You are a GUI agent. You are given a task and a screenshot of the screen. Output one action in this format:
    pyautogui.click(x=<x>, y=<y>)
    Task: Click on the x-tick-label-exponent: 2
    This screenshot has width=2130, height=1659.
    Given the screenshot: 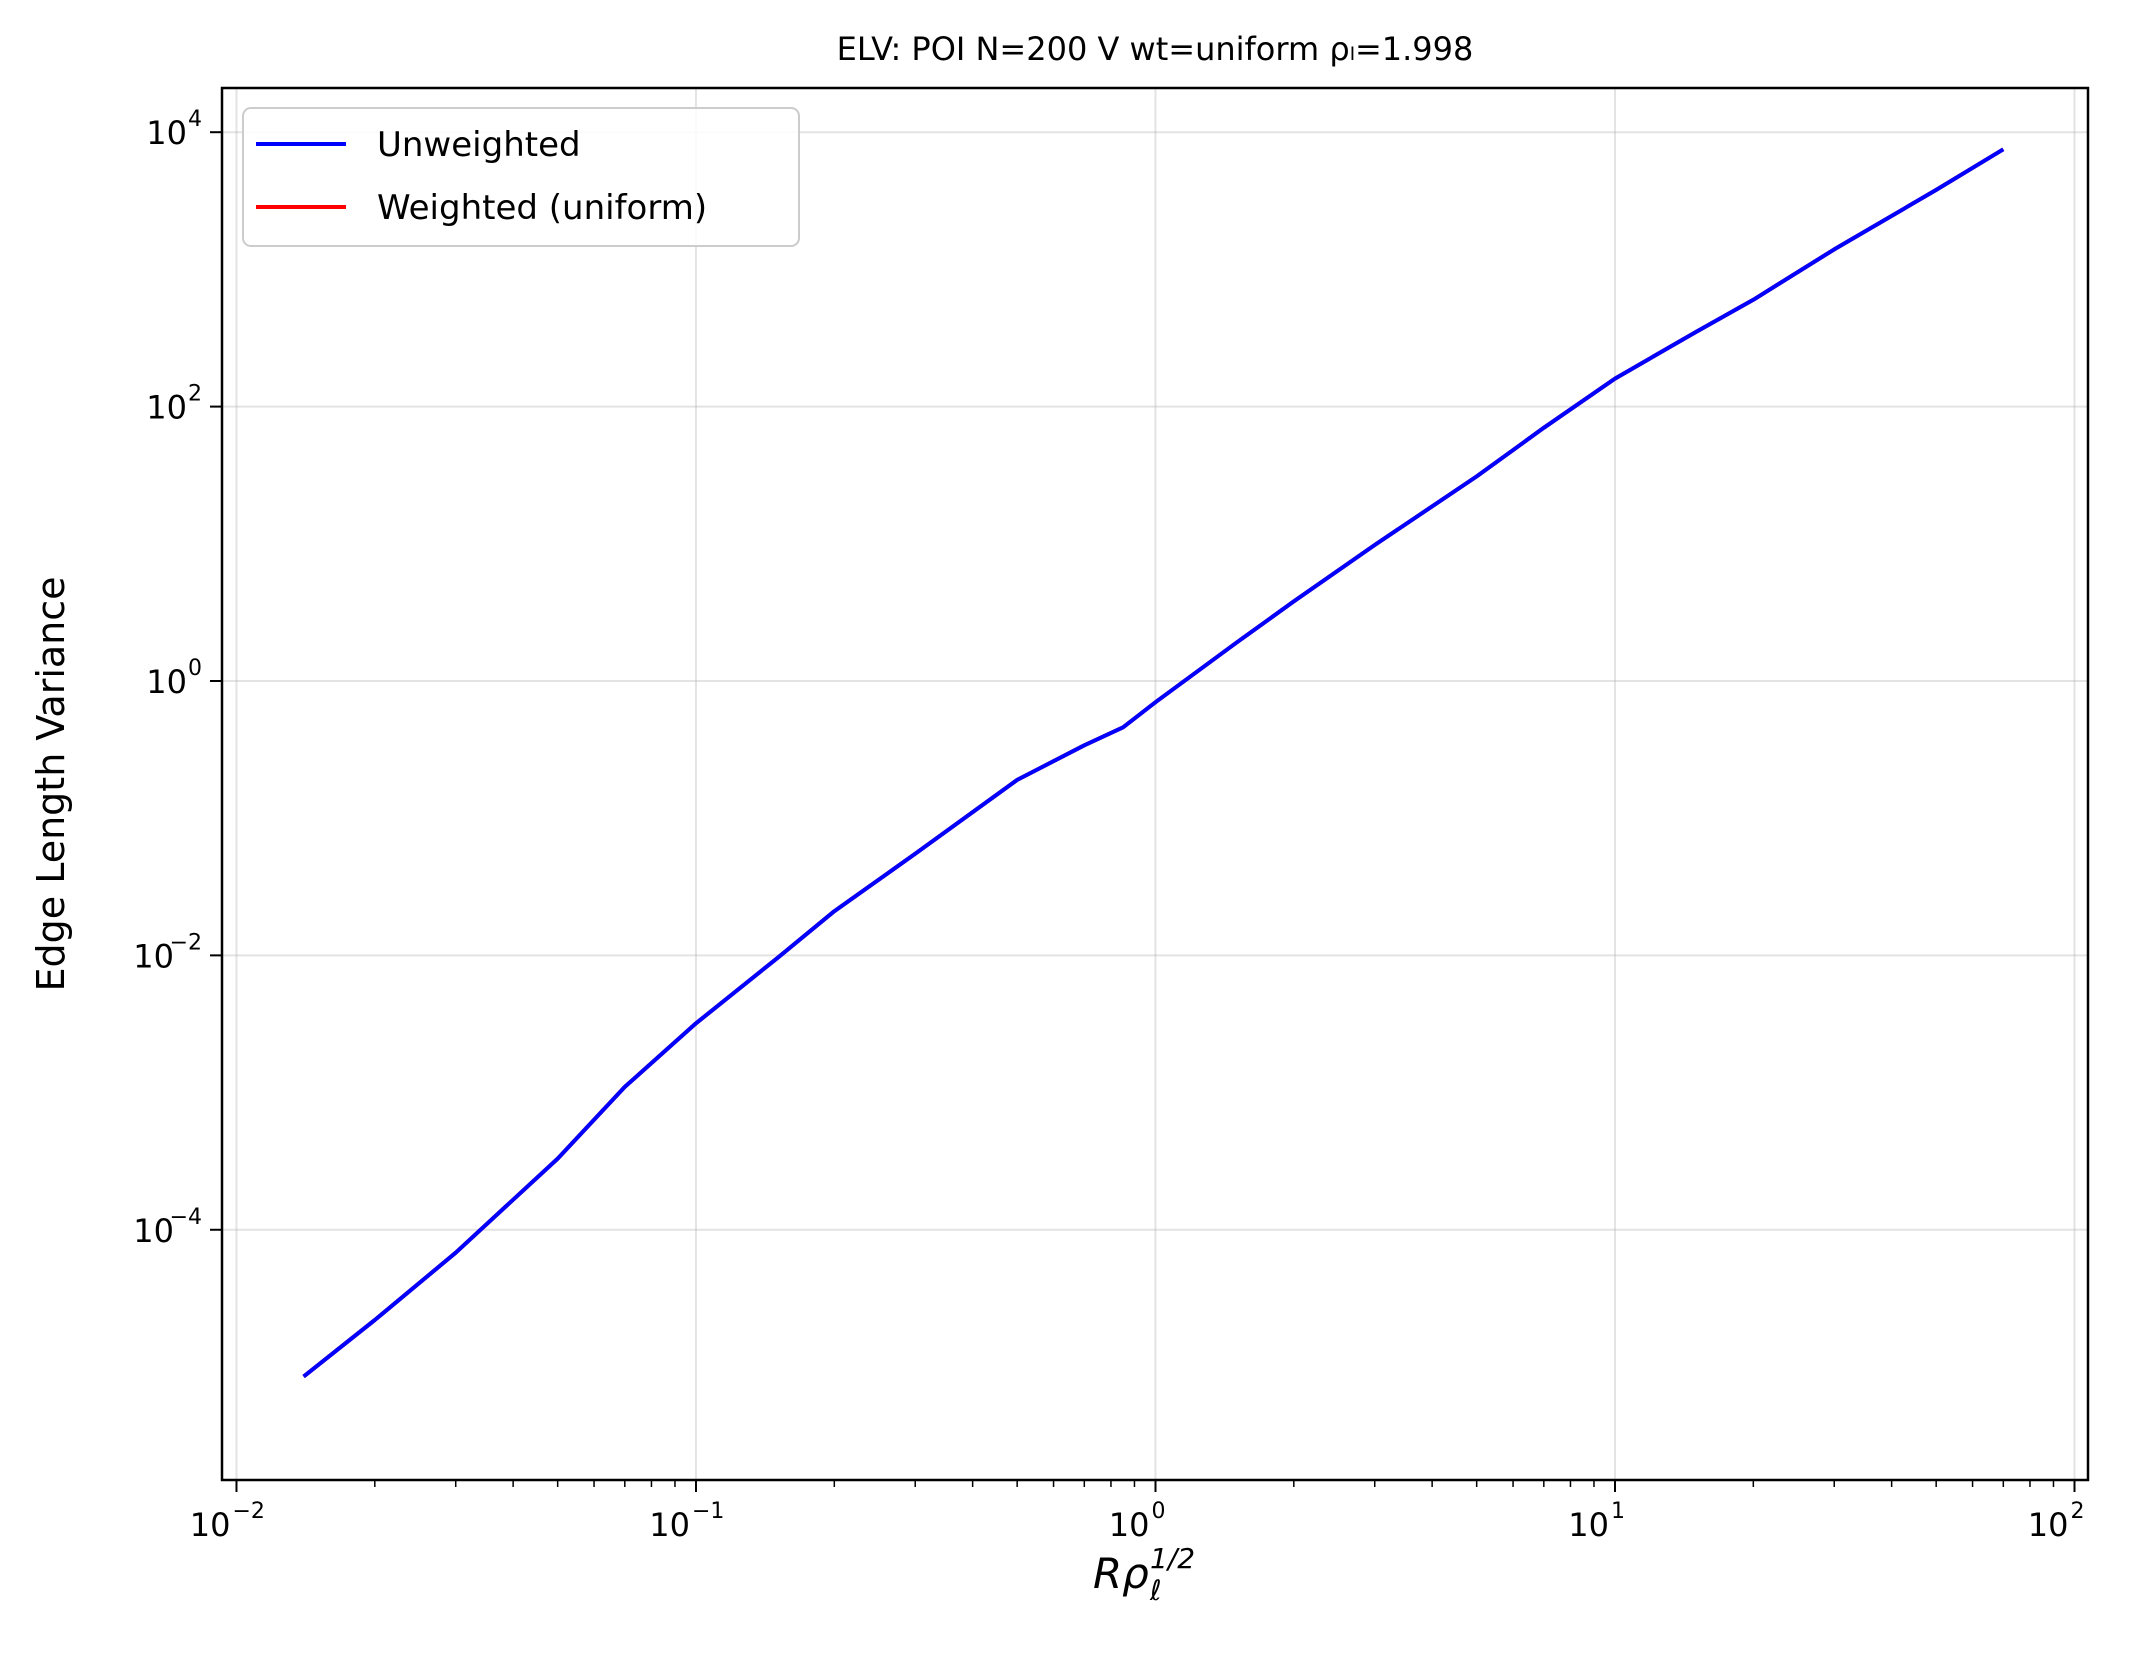 What is the action you would take?
    pyautogui.click(x=2077, y=1511)
    